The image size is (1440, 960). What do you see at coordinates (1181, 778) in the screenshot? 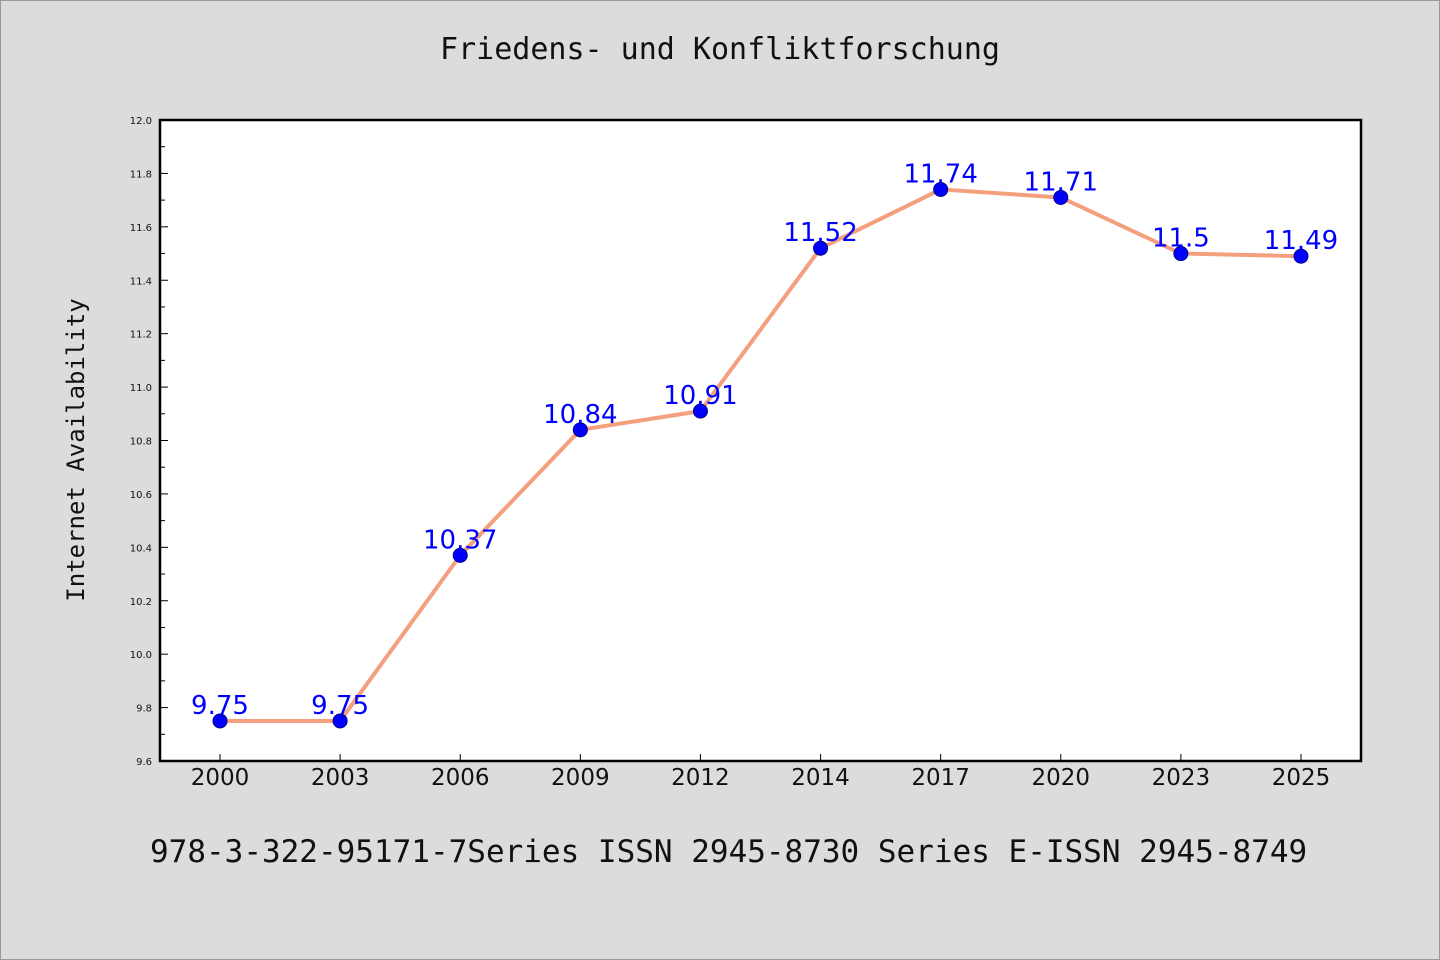
I see `x-tick-label: 2023` at bounding box center [1181, 778].